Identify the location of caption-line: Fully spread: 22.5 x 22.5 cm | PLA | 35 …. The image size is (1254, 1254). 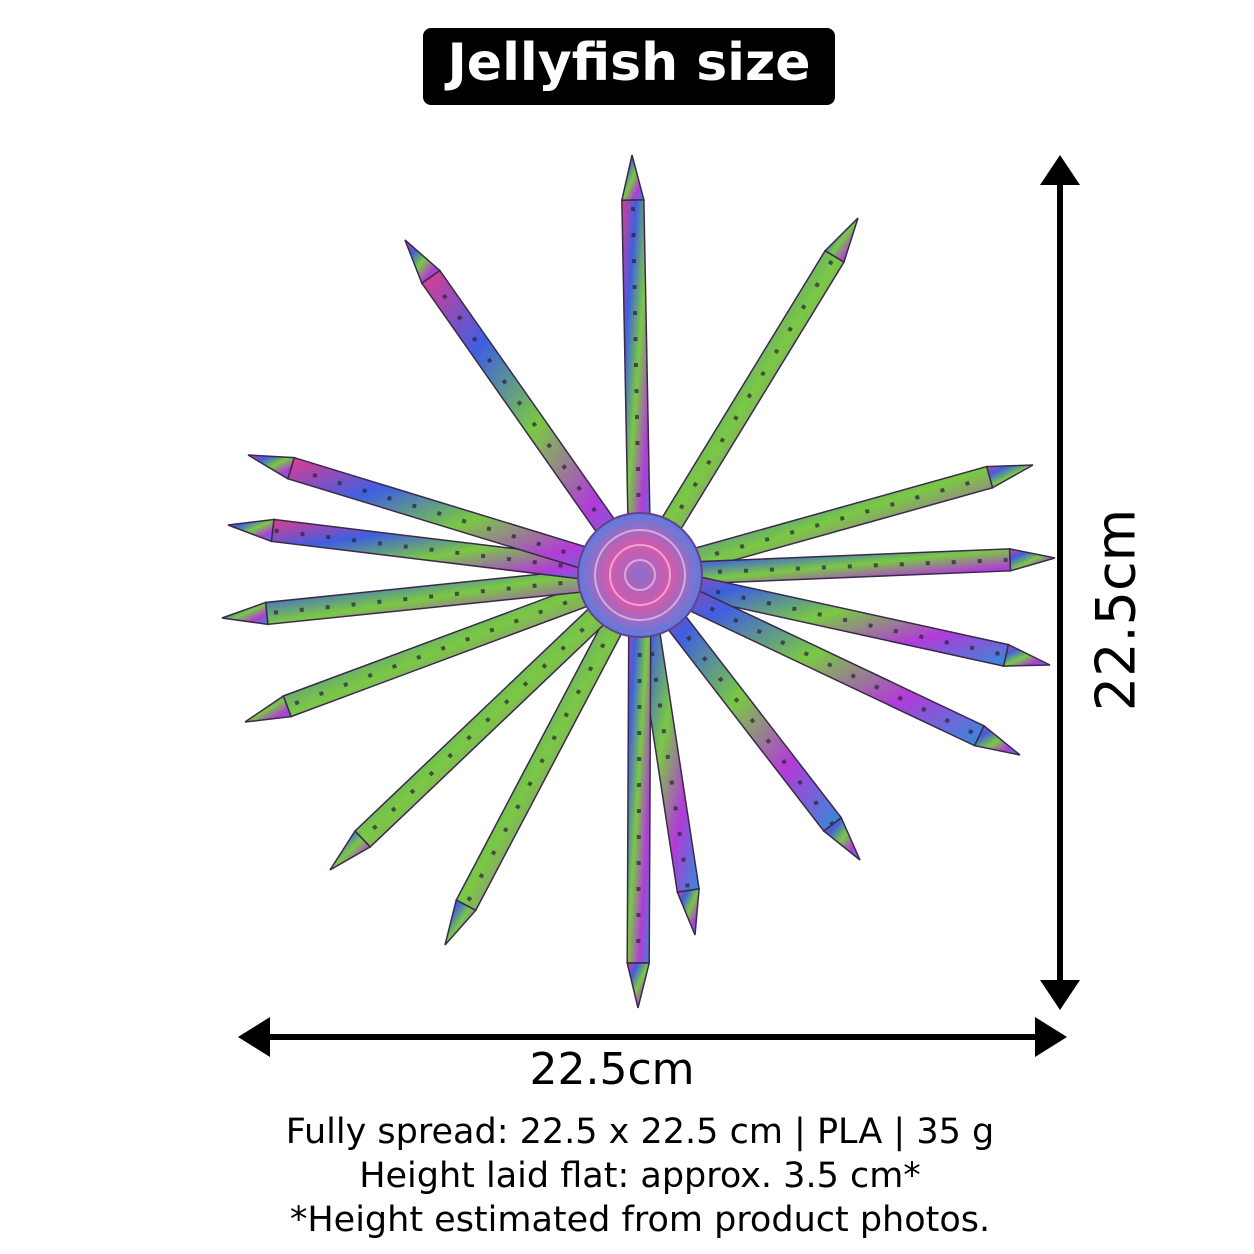
(640, 1132).